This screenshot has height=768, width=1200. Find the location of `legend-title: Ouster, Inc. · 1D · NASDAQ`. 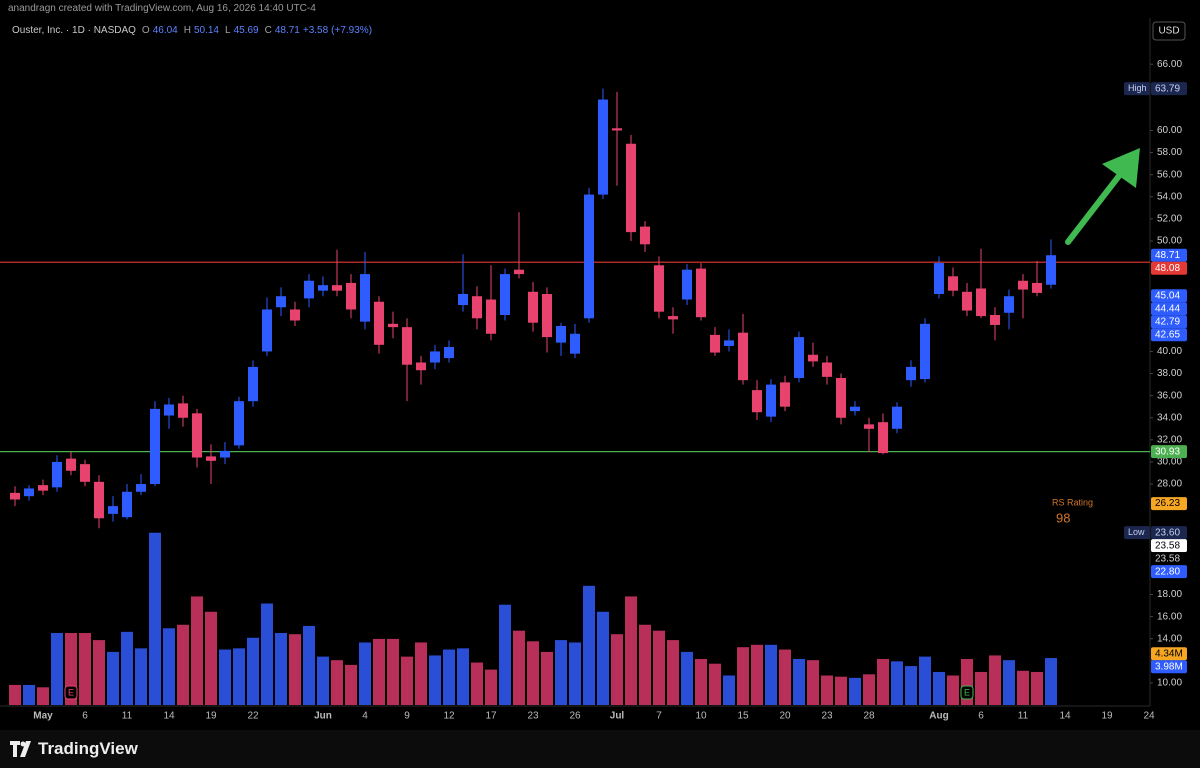

legend-title: Ouster, Inc. · 1D · NASDAQ is located at coordinates (74, 30).